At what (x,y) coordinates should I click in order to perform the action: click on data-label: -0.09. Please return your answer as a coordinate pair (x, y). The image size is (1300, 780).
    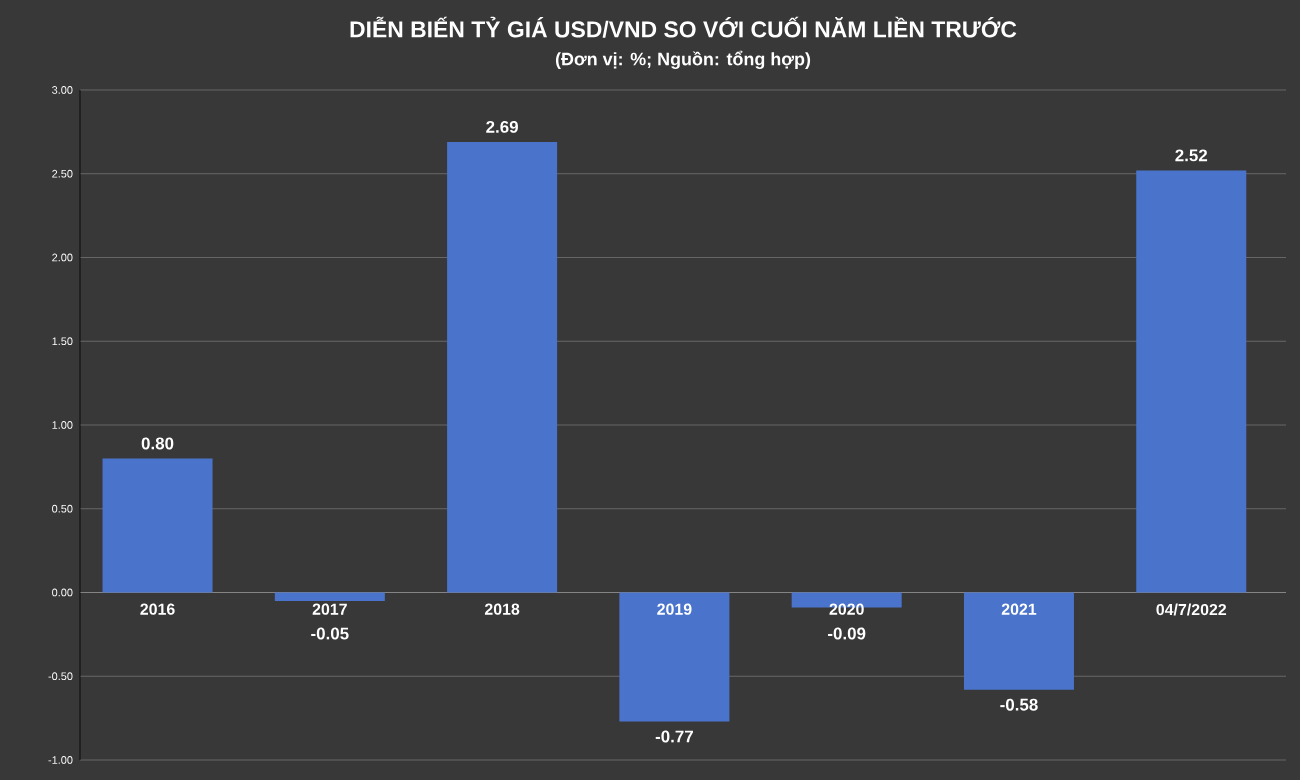
    Looking at the image, I should click on (847, 633).